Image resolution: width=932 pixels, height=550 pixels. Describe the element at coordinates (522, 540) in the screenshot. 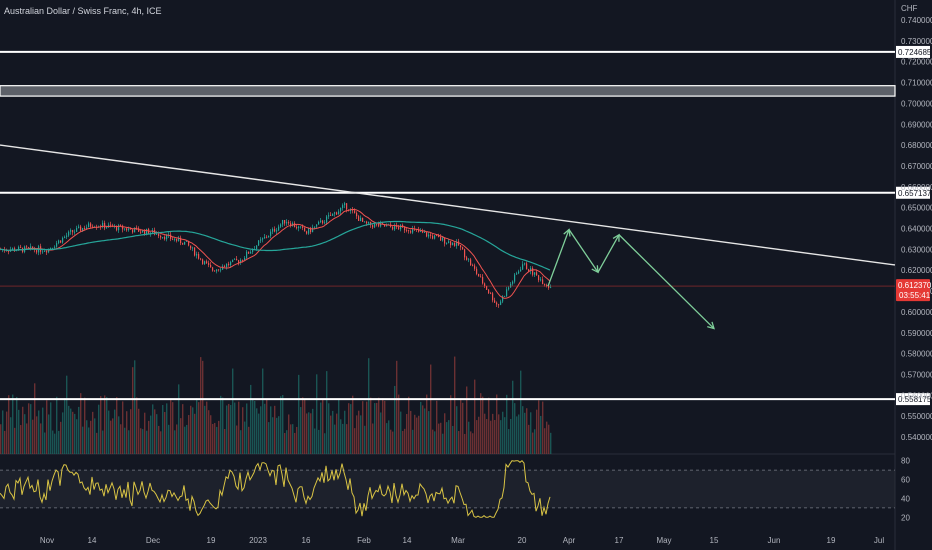

I see `x-tick-label: 20` at that location.